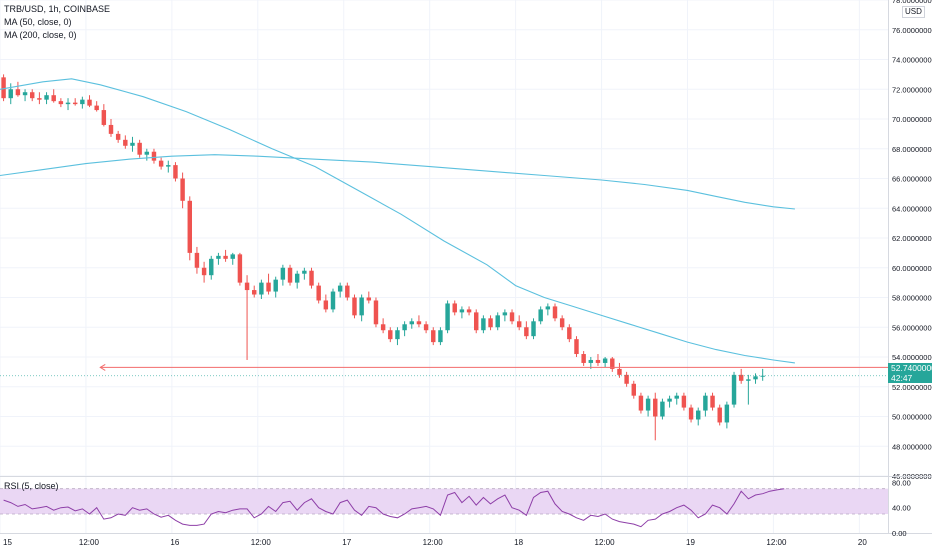 Image resolution: width=932 pixels, height=550 pixels. What do you see at coordinates (912, 327) in the screenshot?
I see `y-tick-label: 56.00000000` at bounding box center [912, 327].